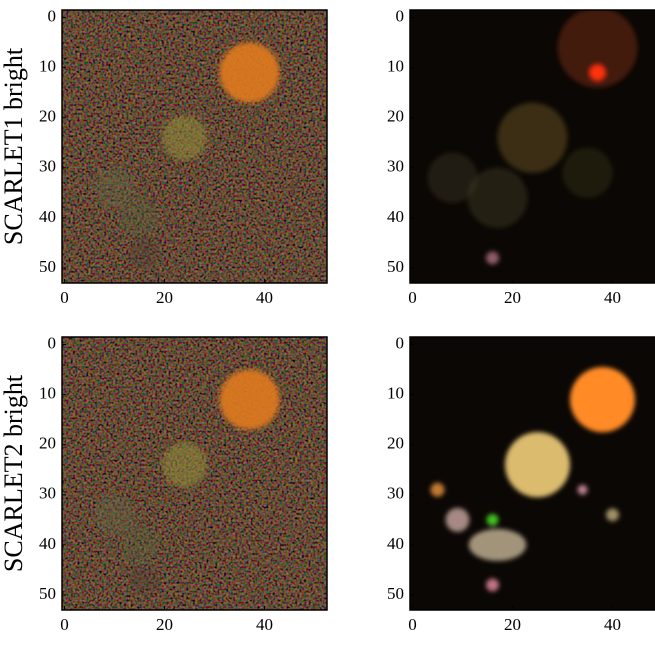  Describe the element at coordinates (14, 146) in the screenshot. I see `y-axis-label: SCARLET1 bright` at that location.